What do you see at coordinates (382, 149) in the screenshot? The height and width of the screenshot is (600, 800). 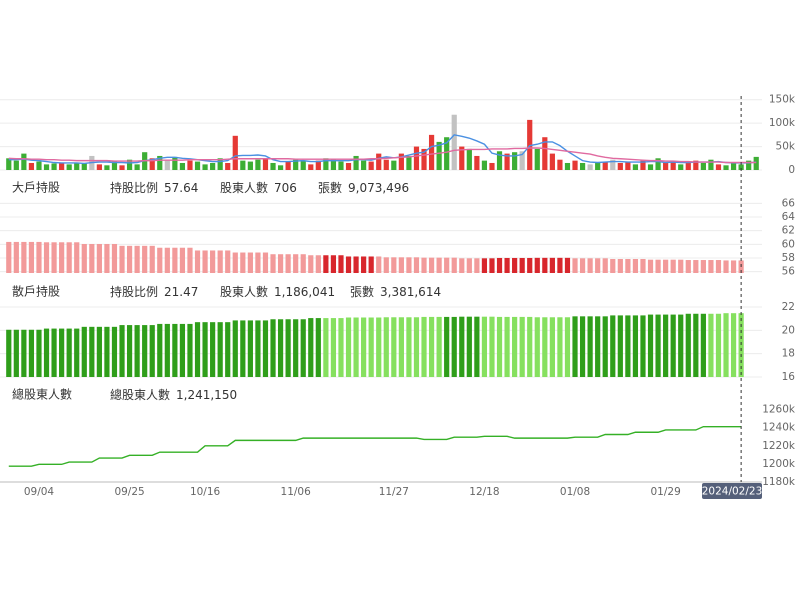 I see `line` at bounding box center [382, 149].